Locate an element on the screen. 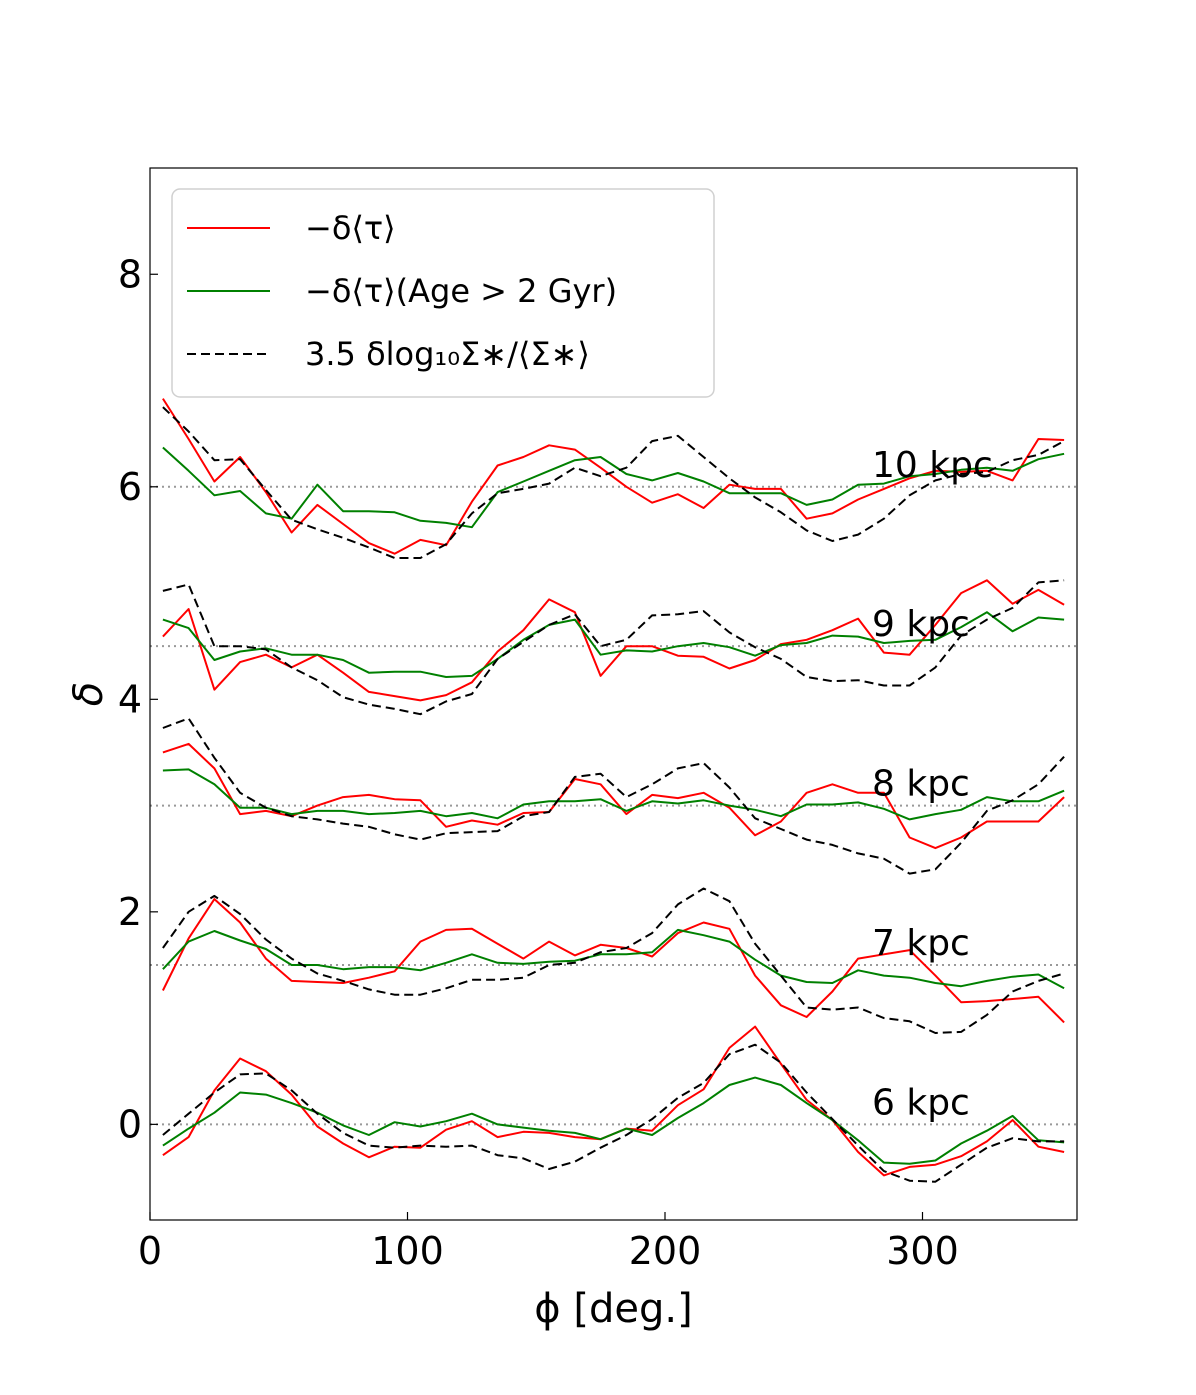  series-green-9-kpc is located at coordinates (613, 644).